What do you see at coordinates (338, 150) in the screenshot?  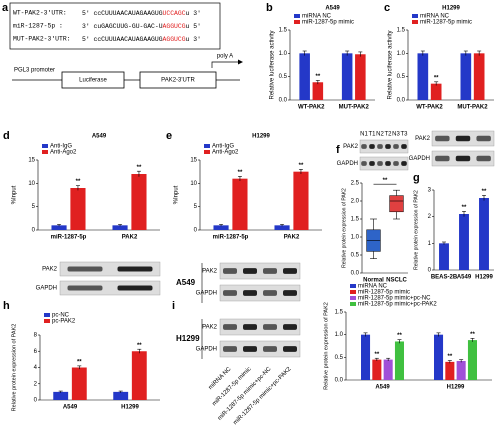 I see `panel-letter: f` at bounding box center [338, 150].